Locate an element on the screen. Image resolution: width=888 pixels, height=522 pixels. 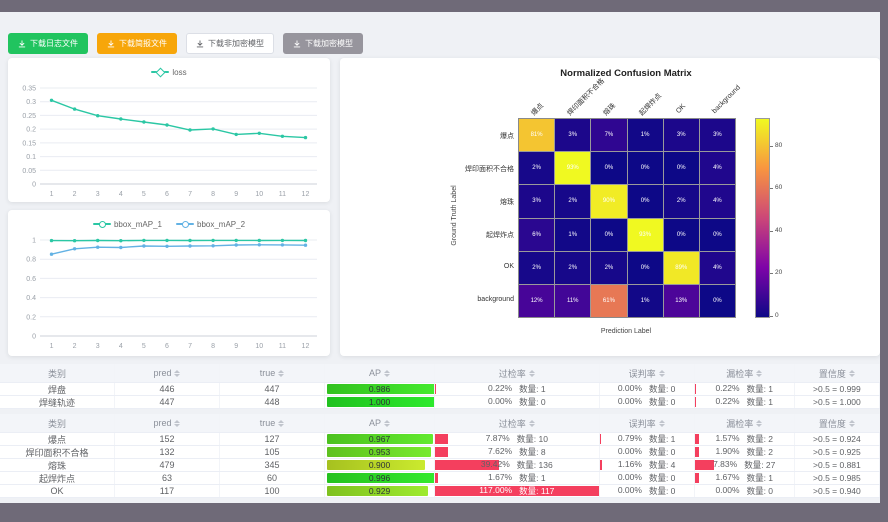
miss-cell: 7.83% 数量: 27 is located at coordinates (744, 465).